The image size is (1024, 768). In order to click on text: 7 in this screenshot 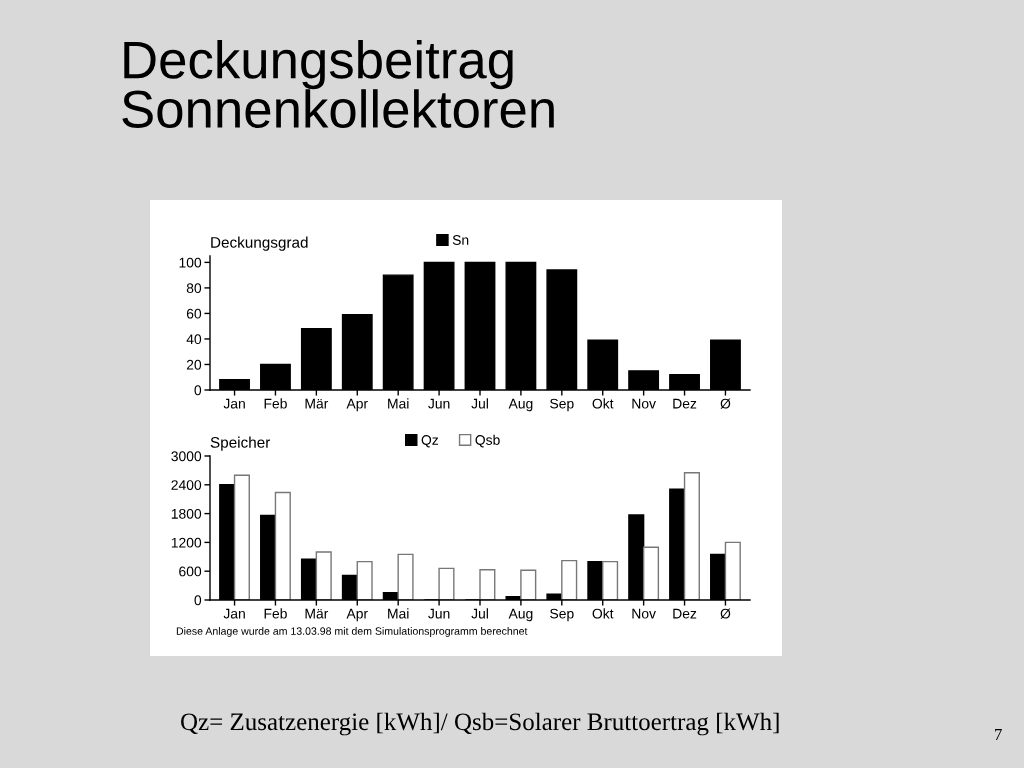, I will do `click(998, 735)`.